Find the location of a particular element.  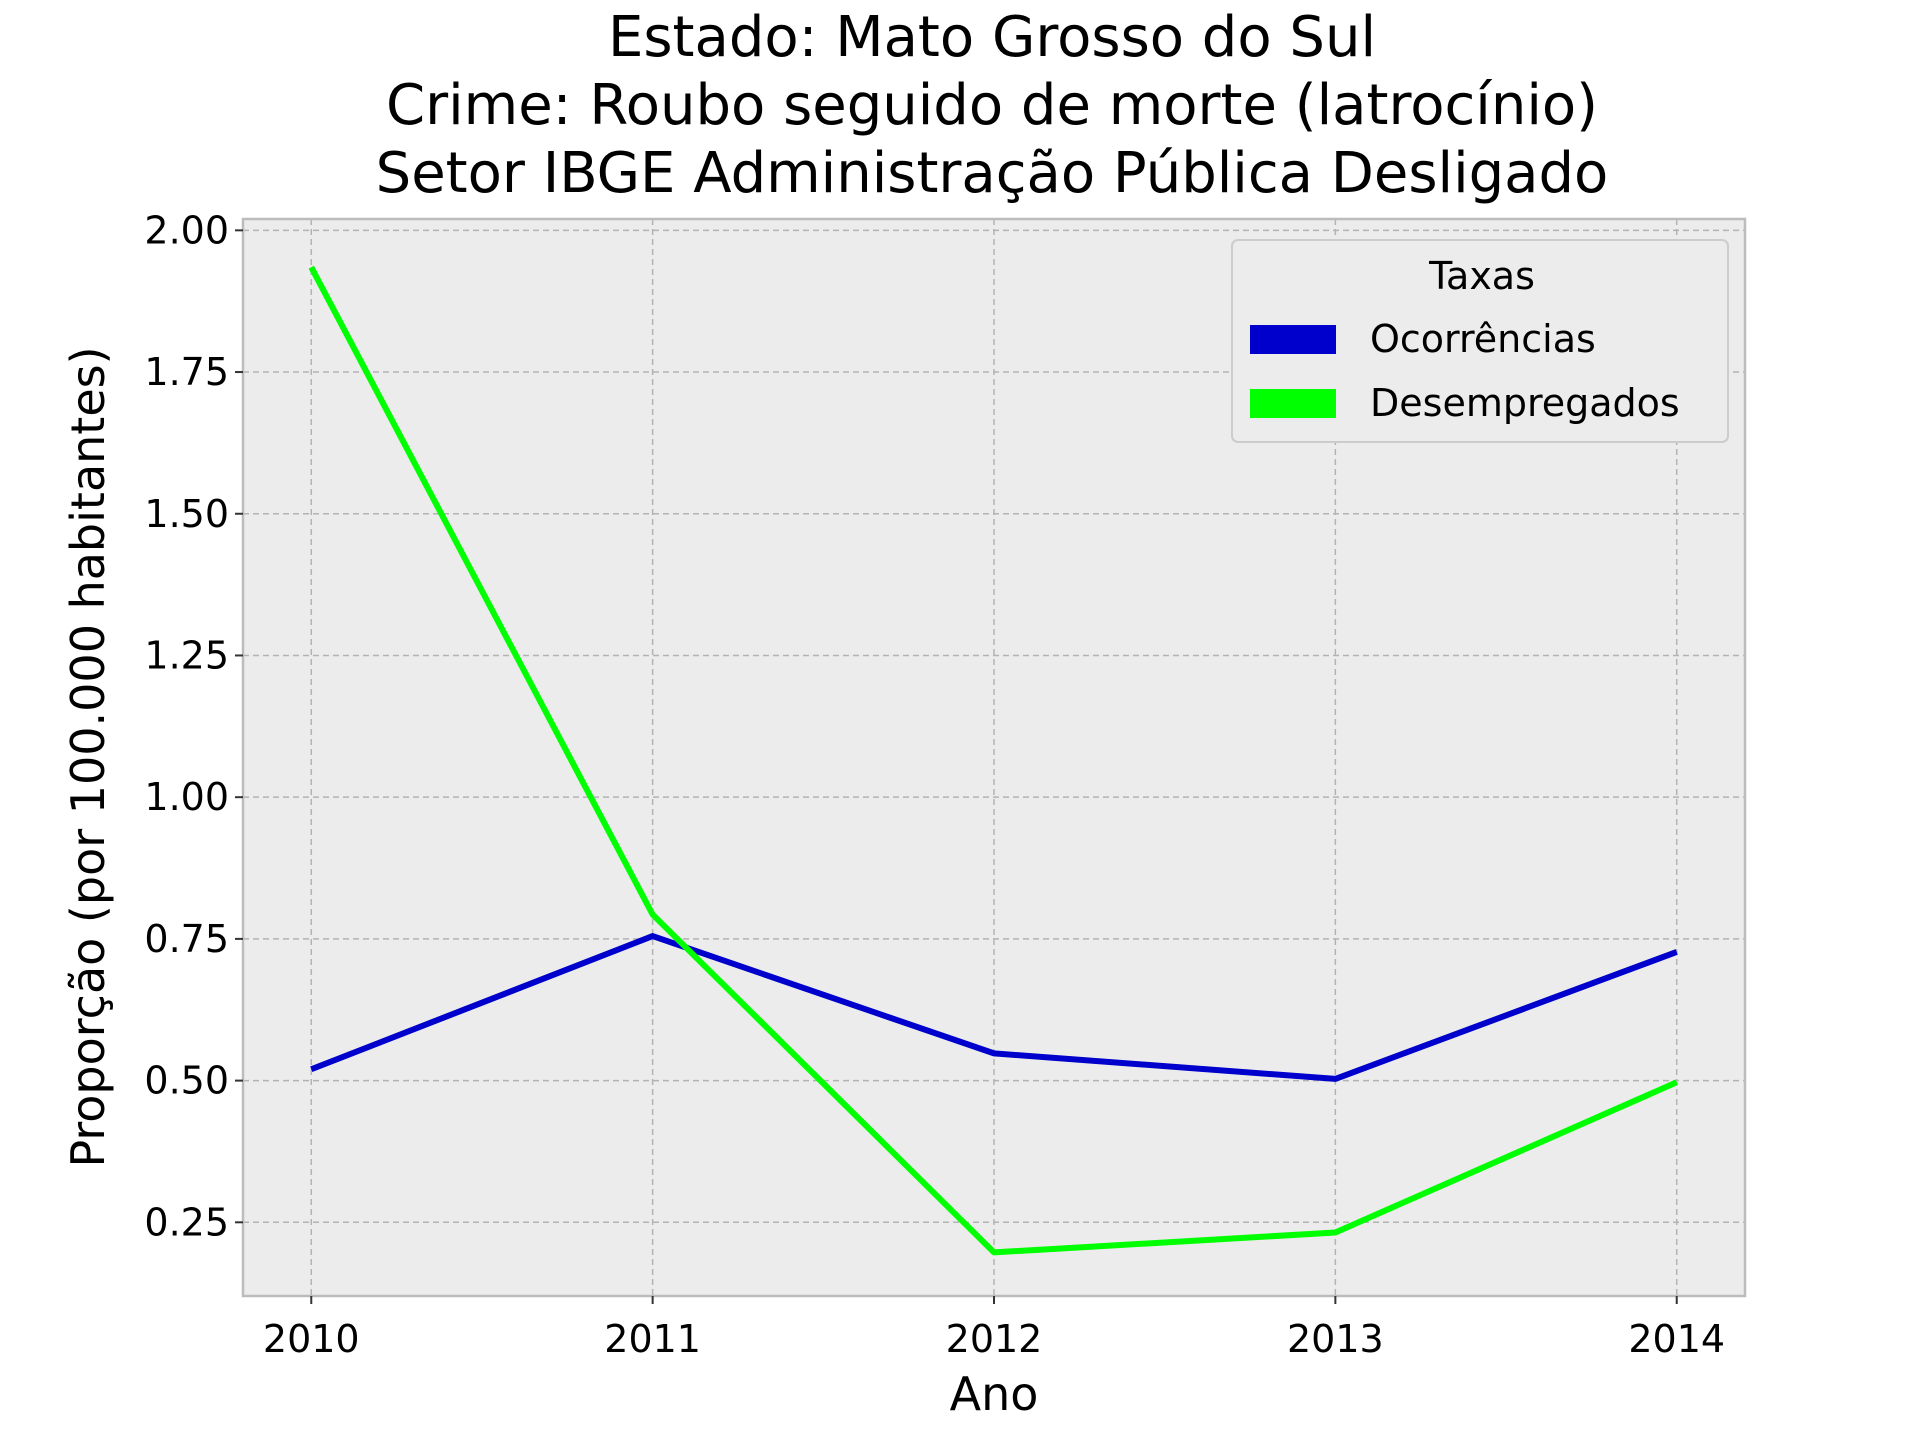

y-axis-ticks: 0.25 0.50 0.75 1.00 1.25 1.50 1.75 2.00 is located at coordinates (193, 726).